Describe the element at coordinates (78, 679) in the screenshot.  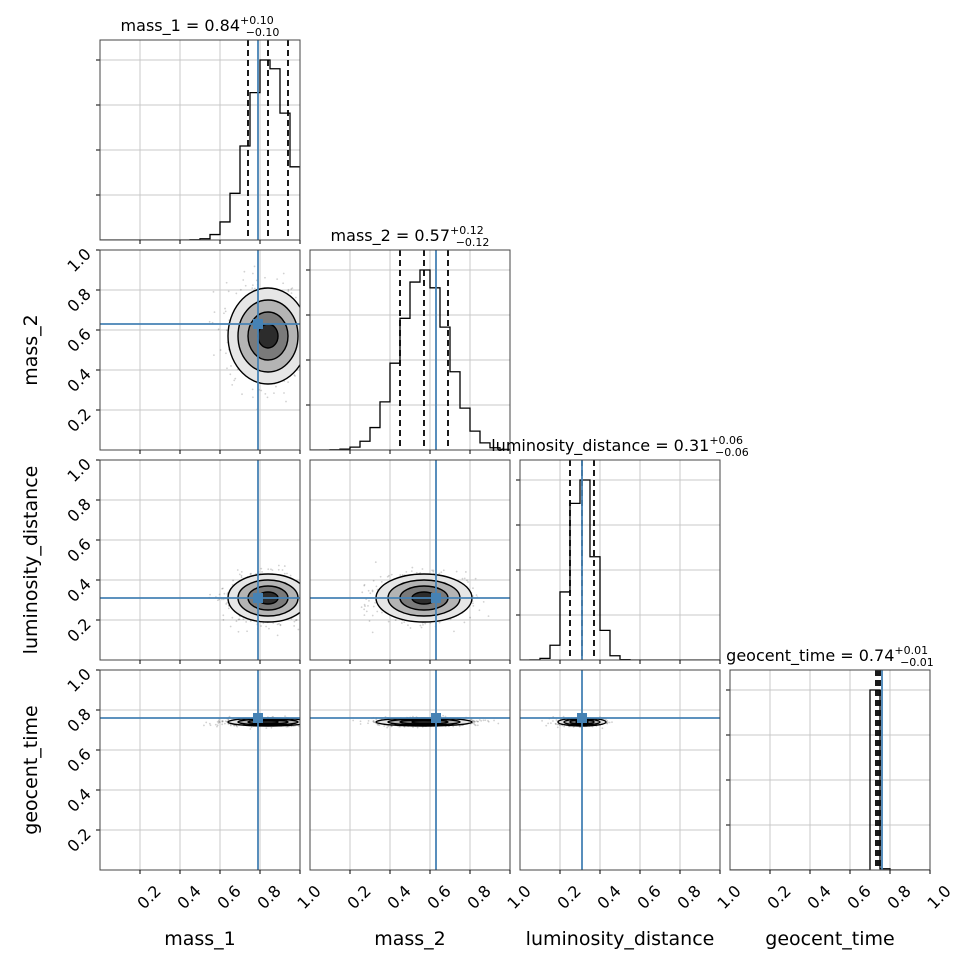
I see `y-tick-label: 1.0` at that location.